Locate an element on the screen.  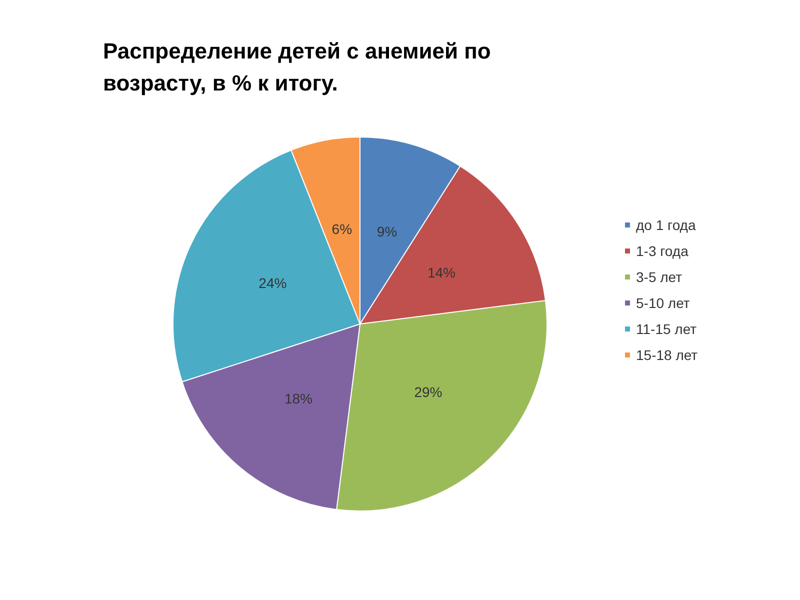
legend-label: 5-10 лет is located at coordinates (663, 303).